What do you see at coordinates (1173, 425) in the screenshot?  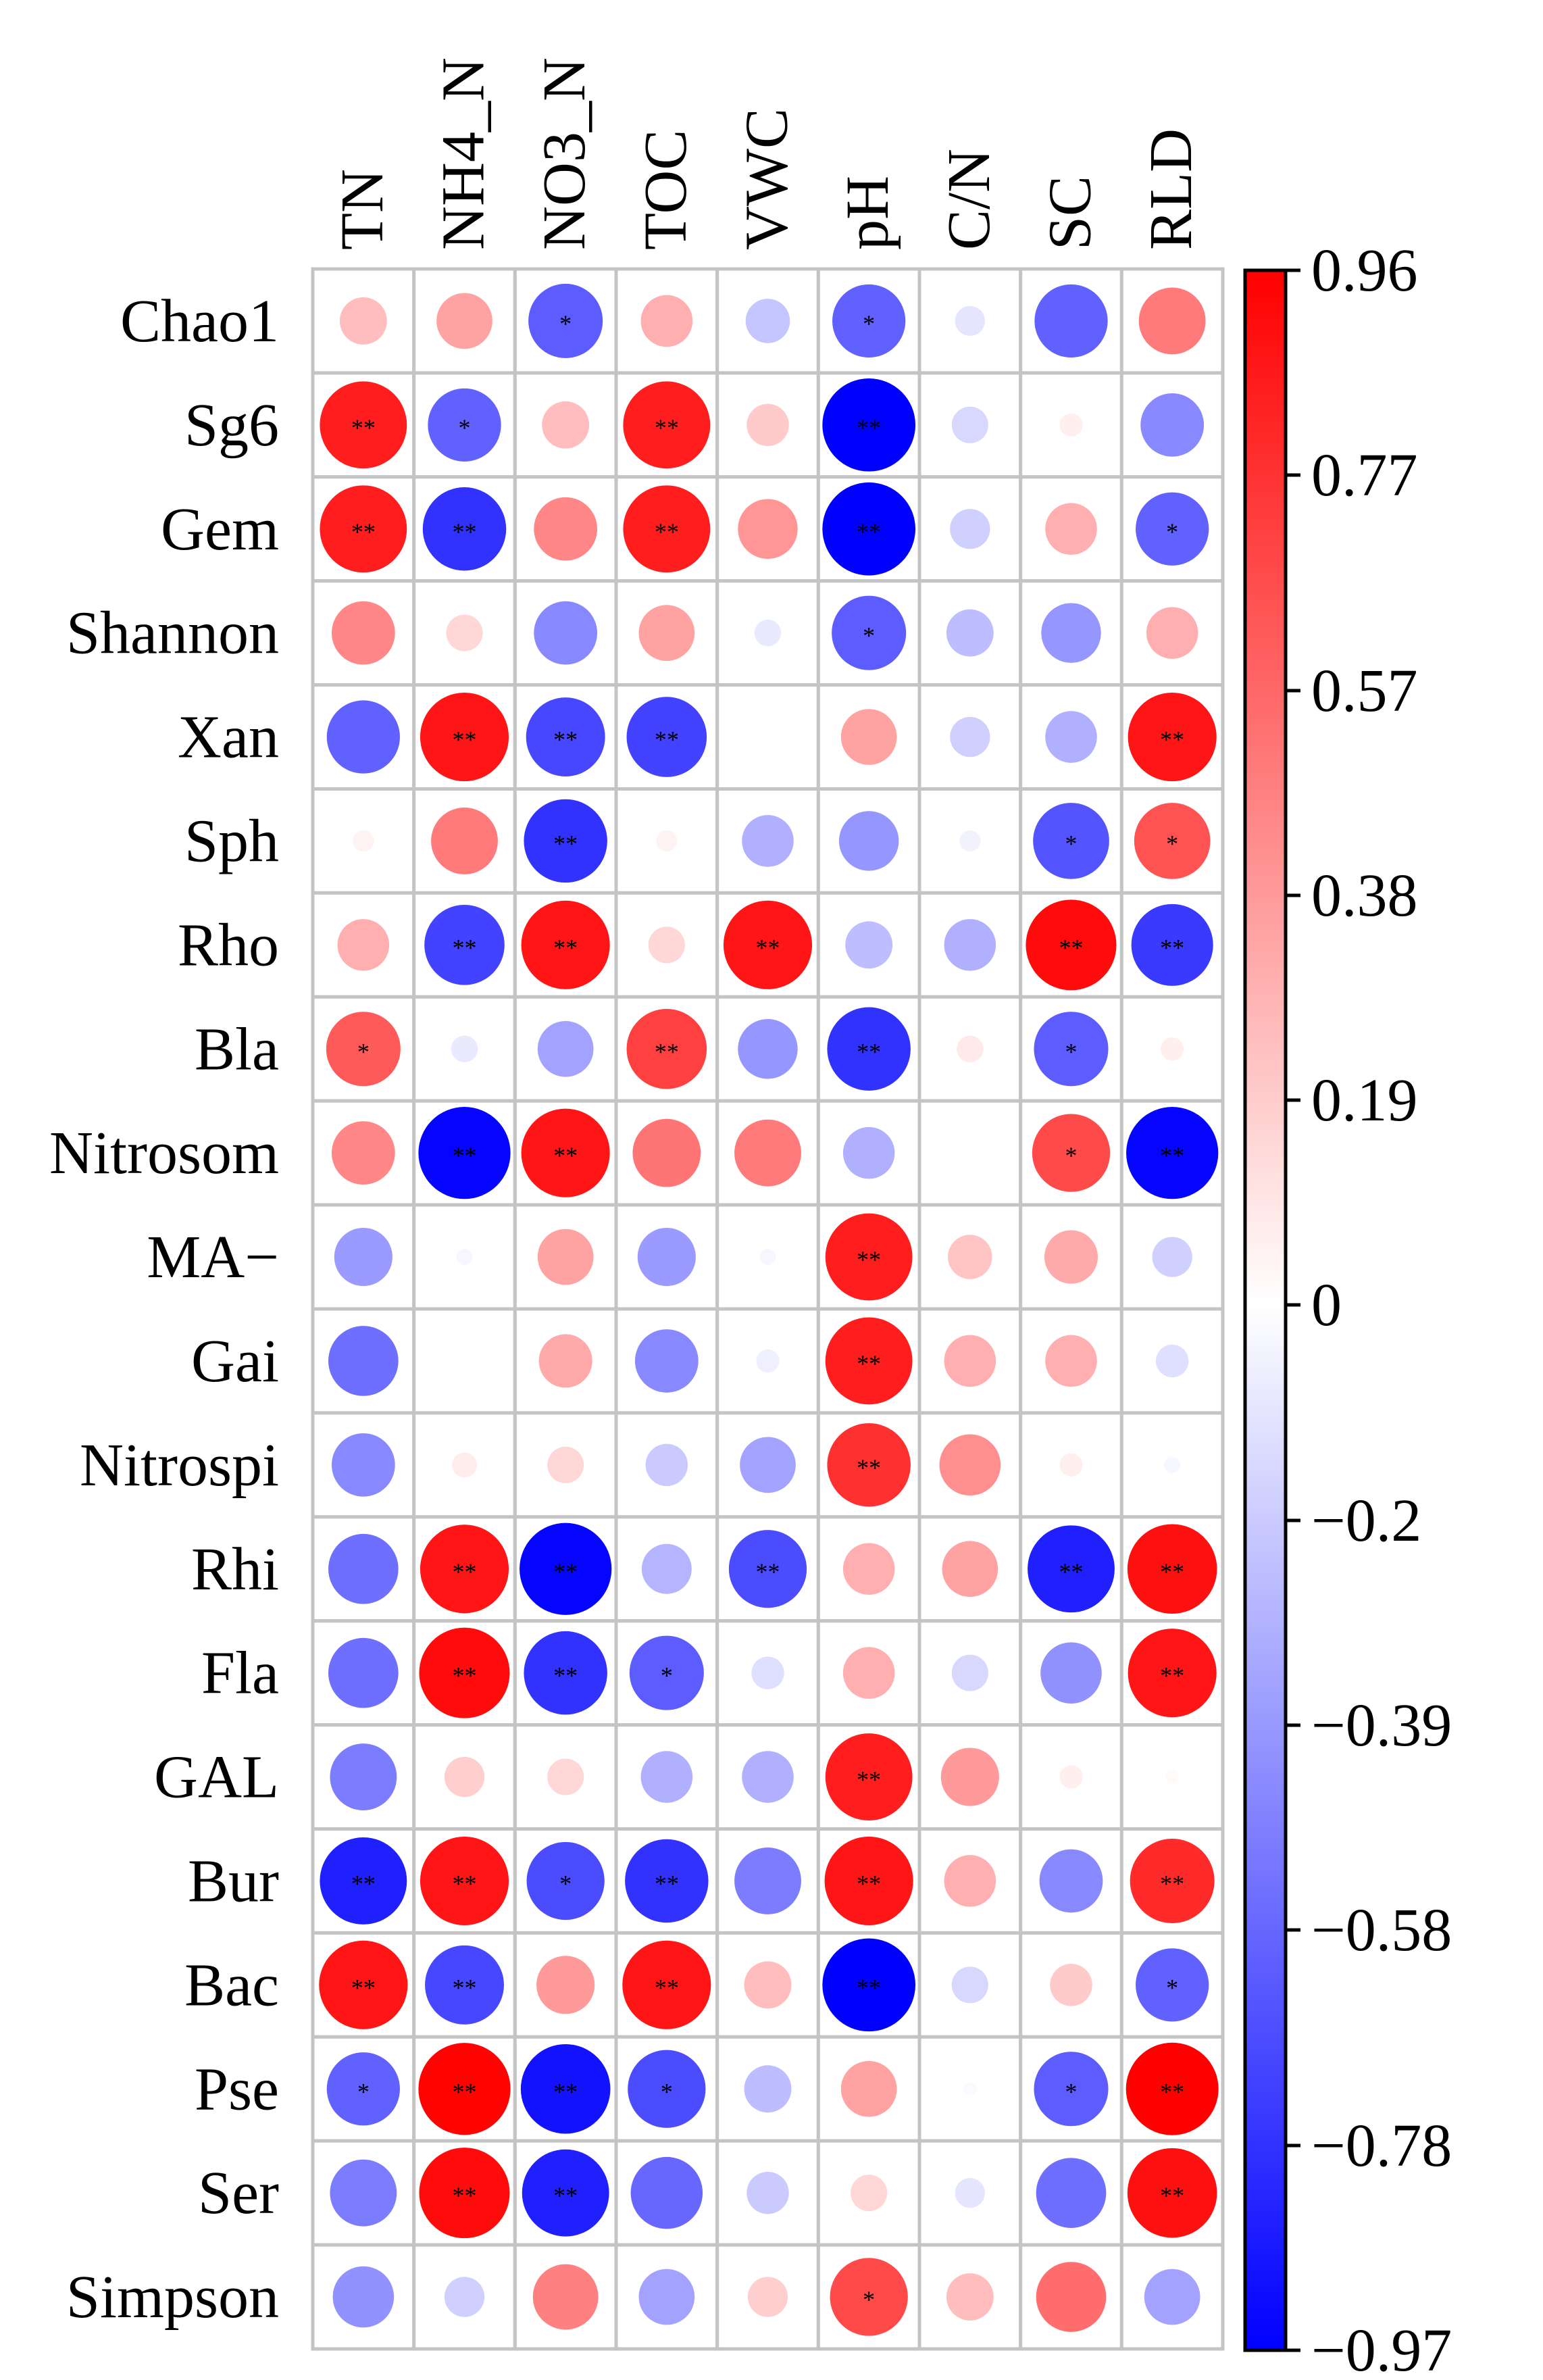 I see `circle-sg6-rld` at bounding box center [1173, 425].